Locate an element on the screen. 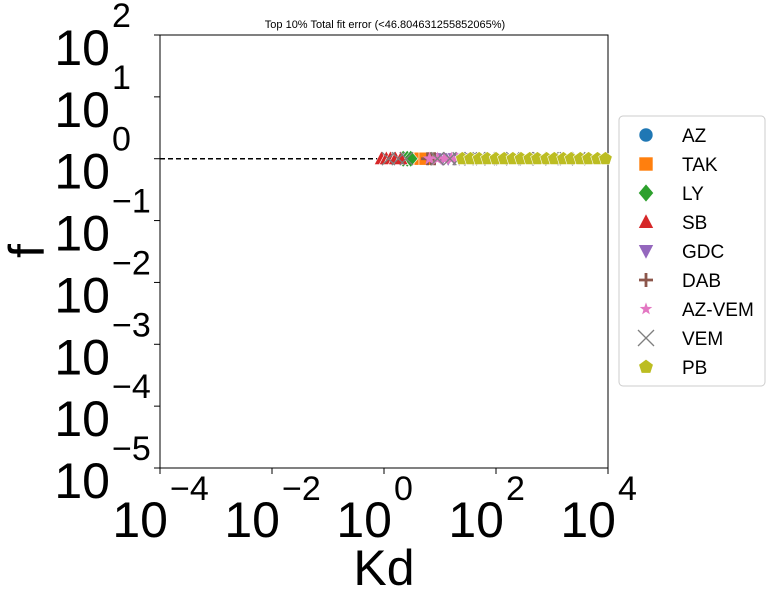 This screenshot has width=772, height=599. legend-marker-vem is located at coordinates (646, 338).